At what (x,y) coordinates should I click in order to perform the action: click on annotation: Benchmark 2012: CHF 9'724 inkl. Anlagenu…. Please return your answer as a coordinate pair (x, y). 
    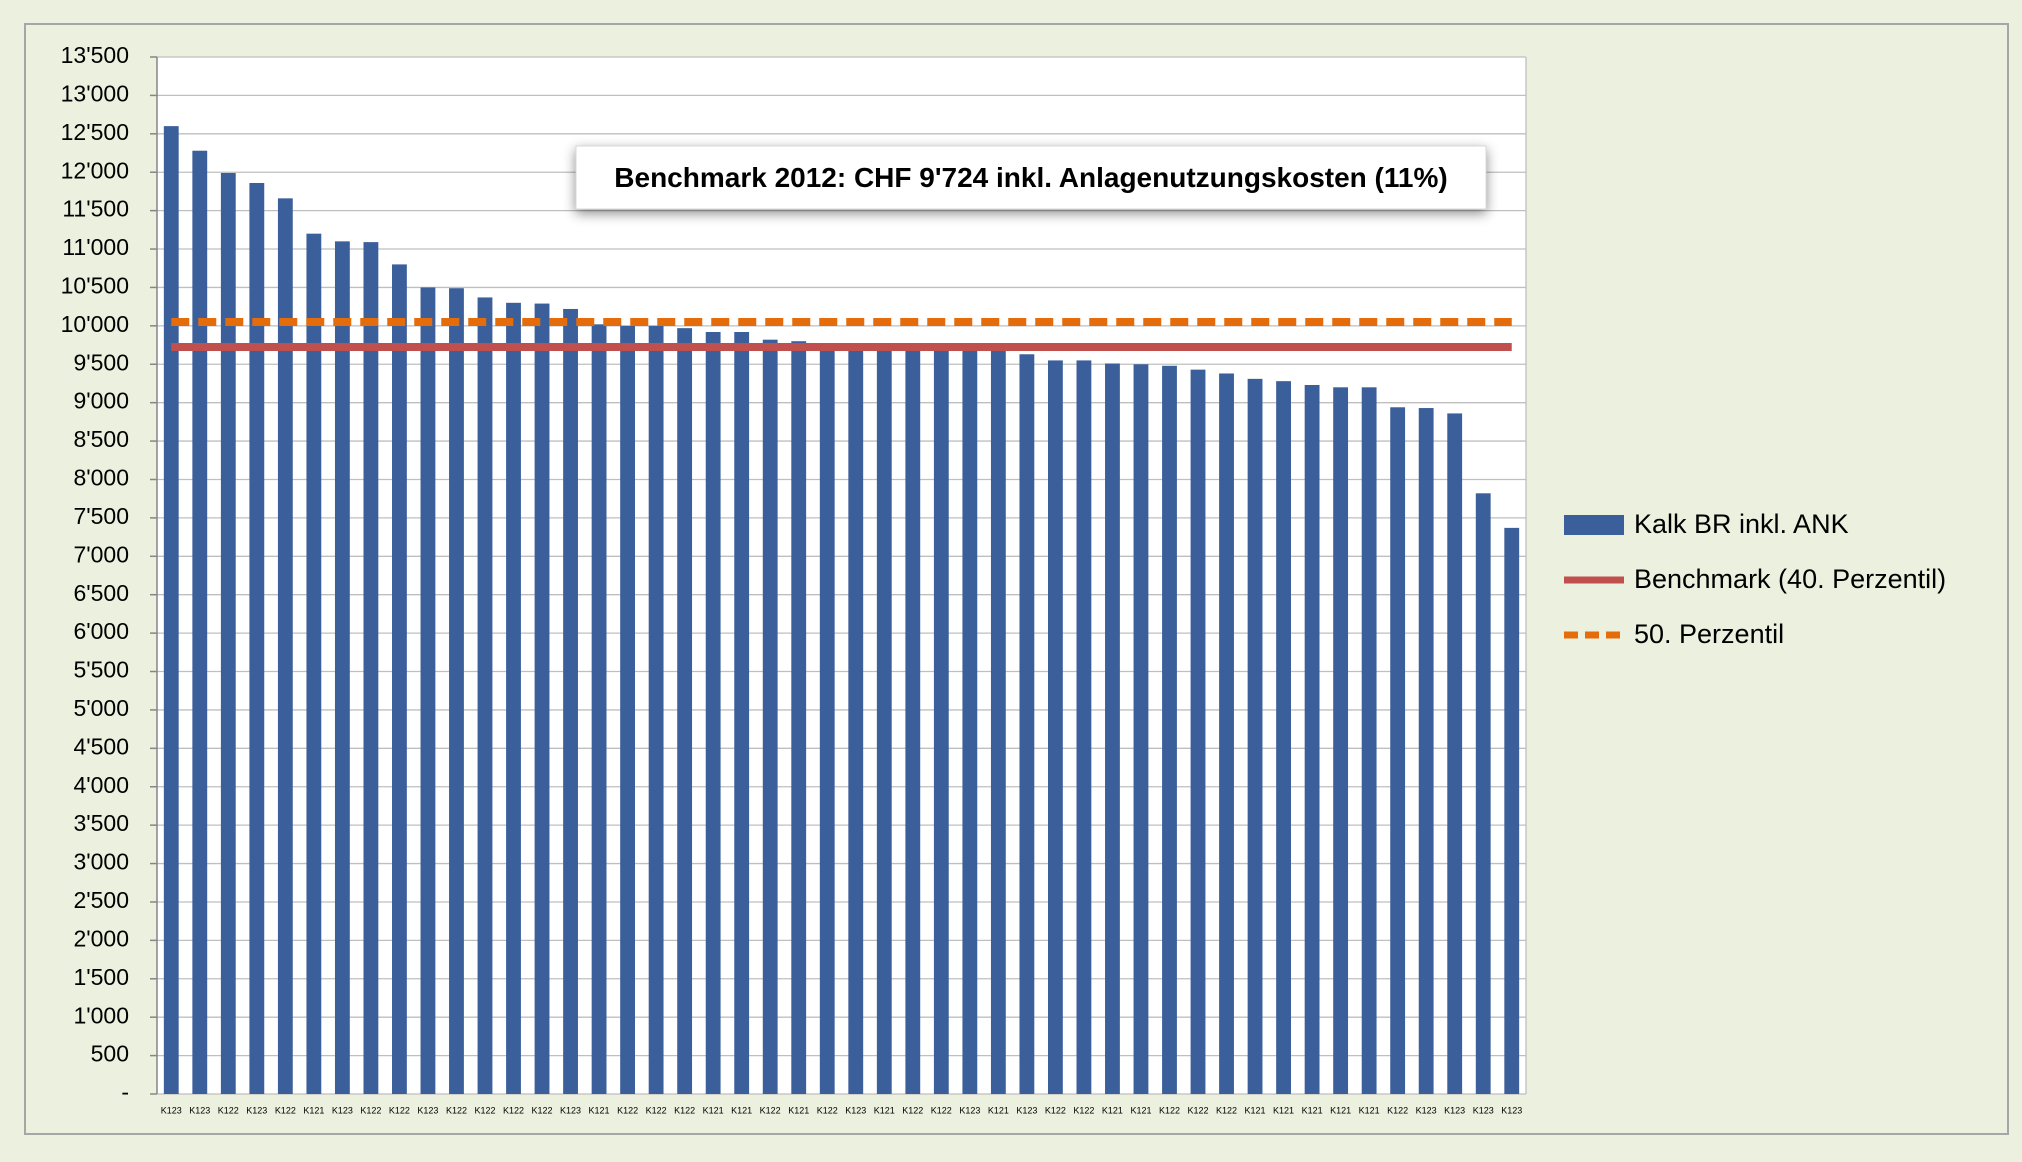
    Looking at the image, I should click on (1030, 177).